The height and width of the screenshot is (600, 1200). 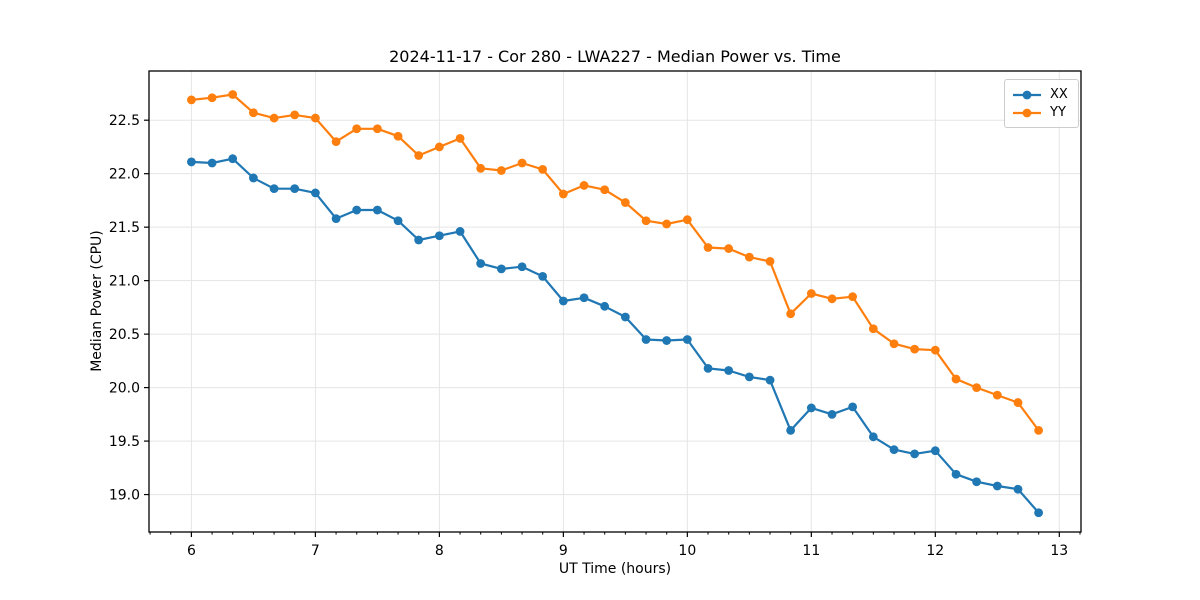 I want to click on svg-text: 19.5, so click(x=124, y=442).